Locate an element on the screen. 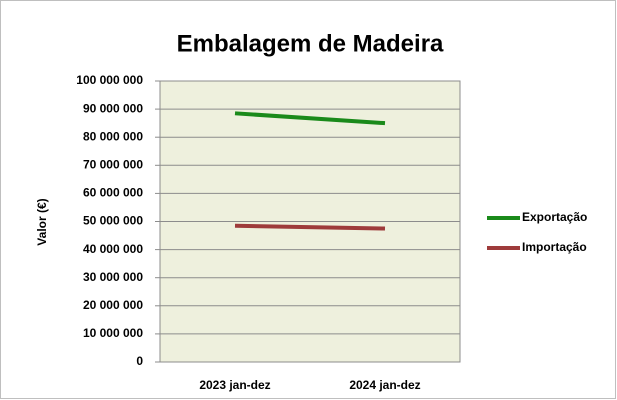  y-tick-label: 60 000 000 is located at coordinates (113, 193).